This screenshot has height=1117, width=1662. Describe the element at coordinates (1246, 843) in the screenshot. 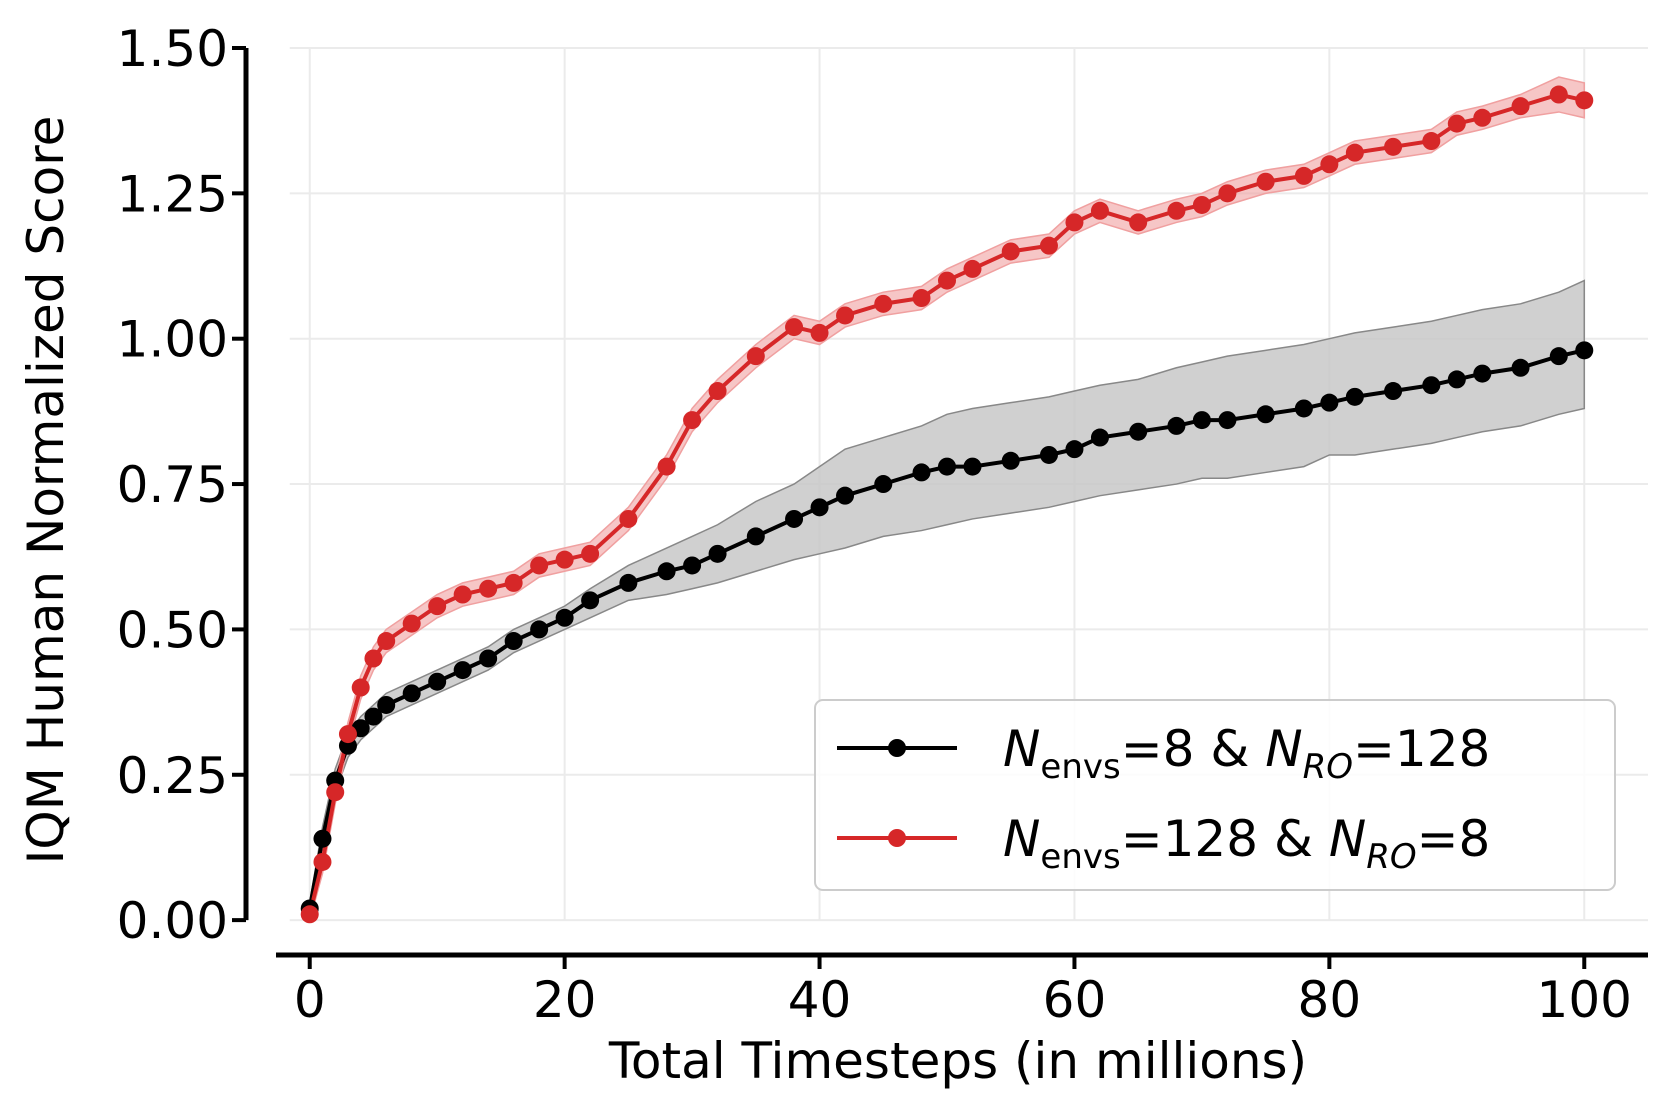

I see `legend-label: Nenvs=128 & NRO=8` at that location.